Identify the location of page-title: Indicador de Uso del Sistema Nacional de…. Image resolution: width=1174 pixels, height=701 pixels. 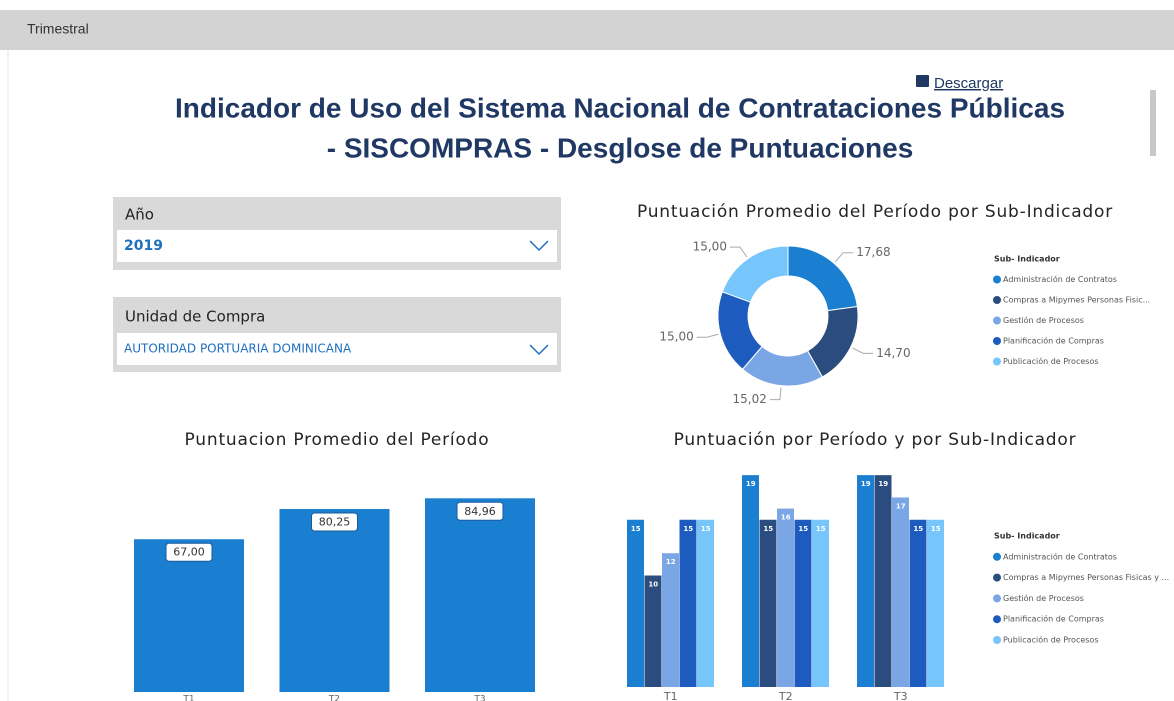
(620, 107).